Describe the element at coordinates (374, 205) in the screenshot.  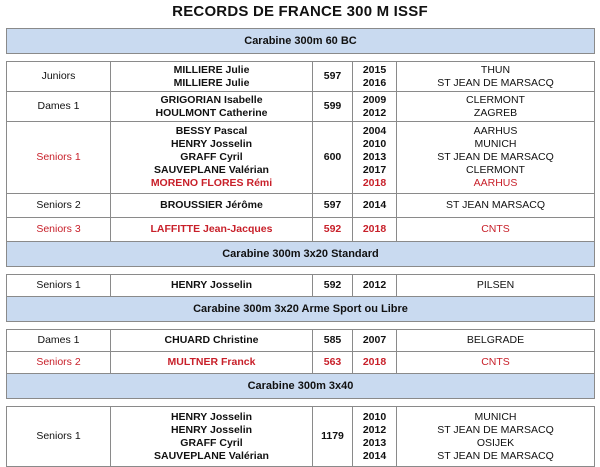
I see `years-cell: 2014` at that location.